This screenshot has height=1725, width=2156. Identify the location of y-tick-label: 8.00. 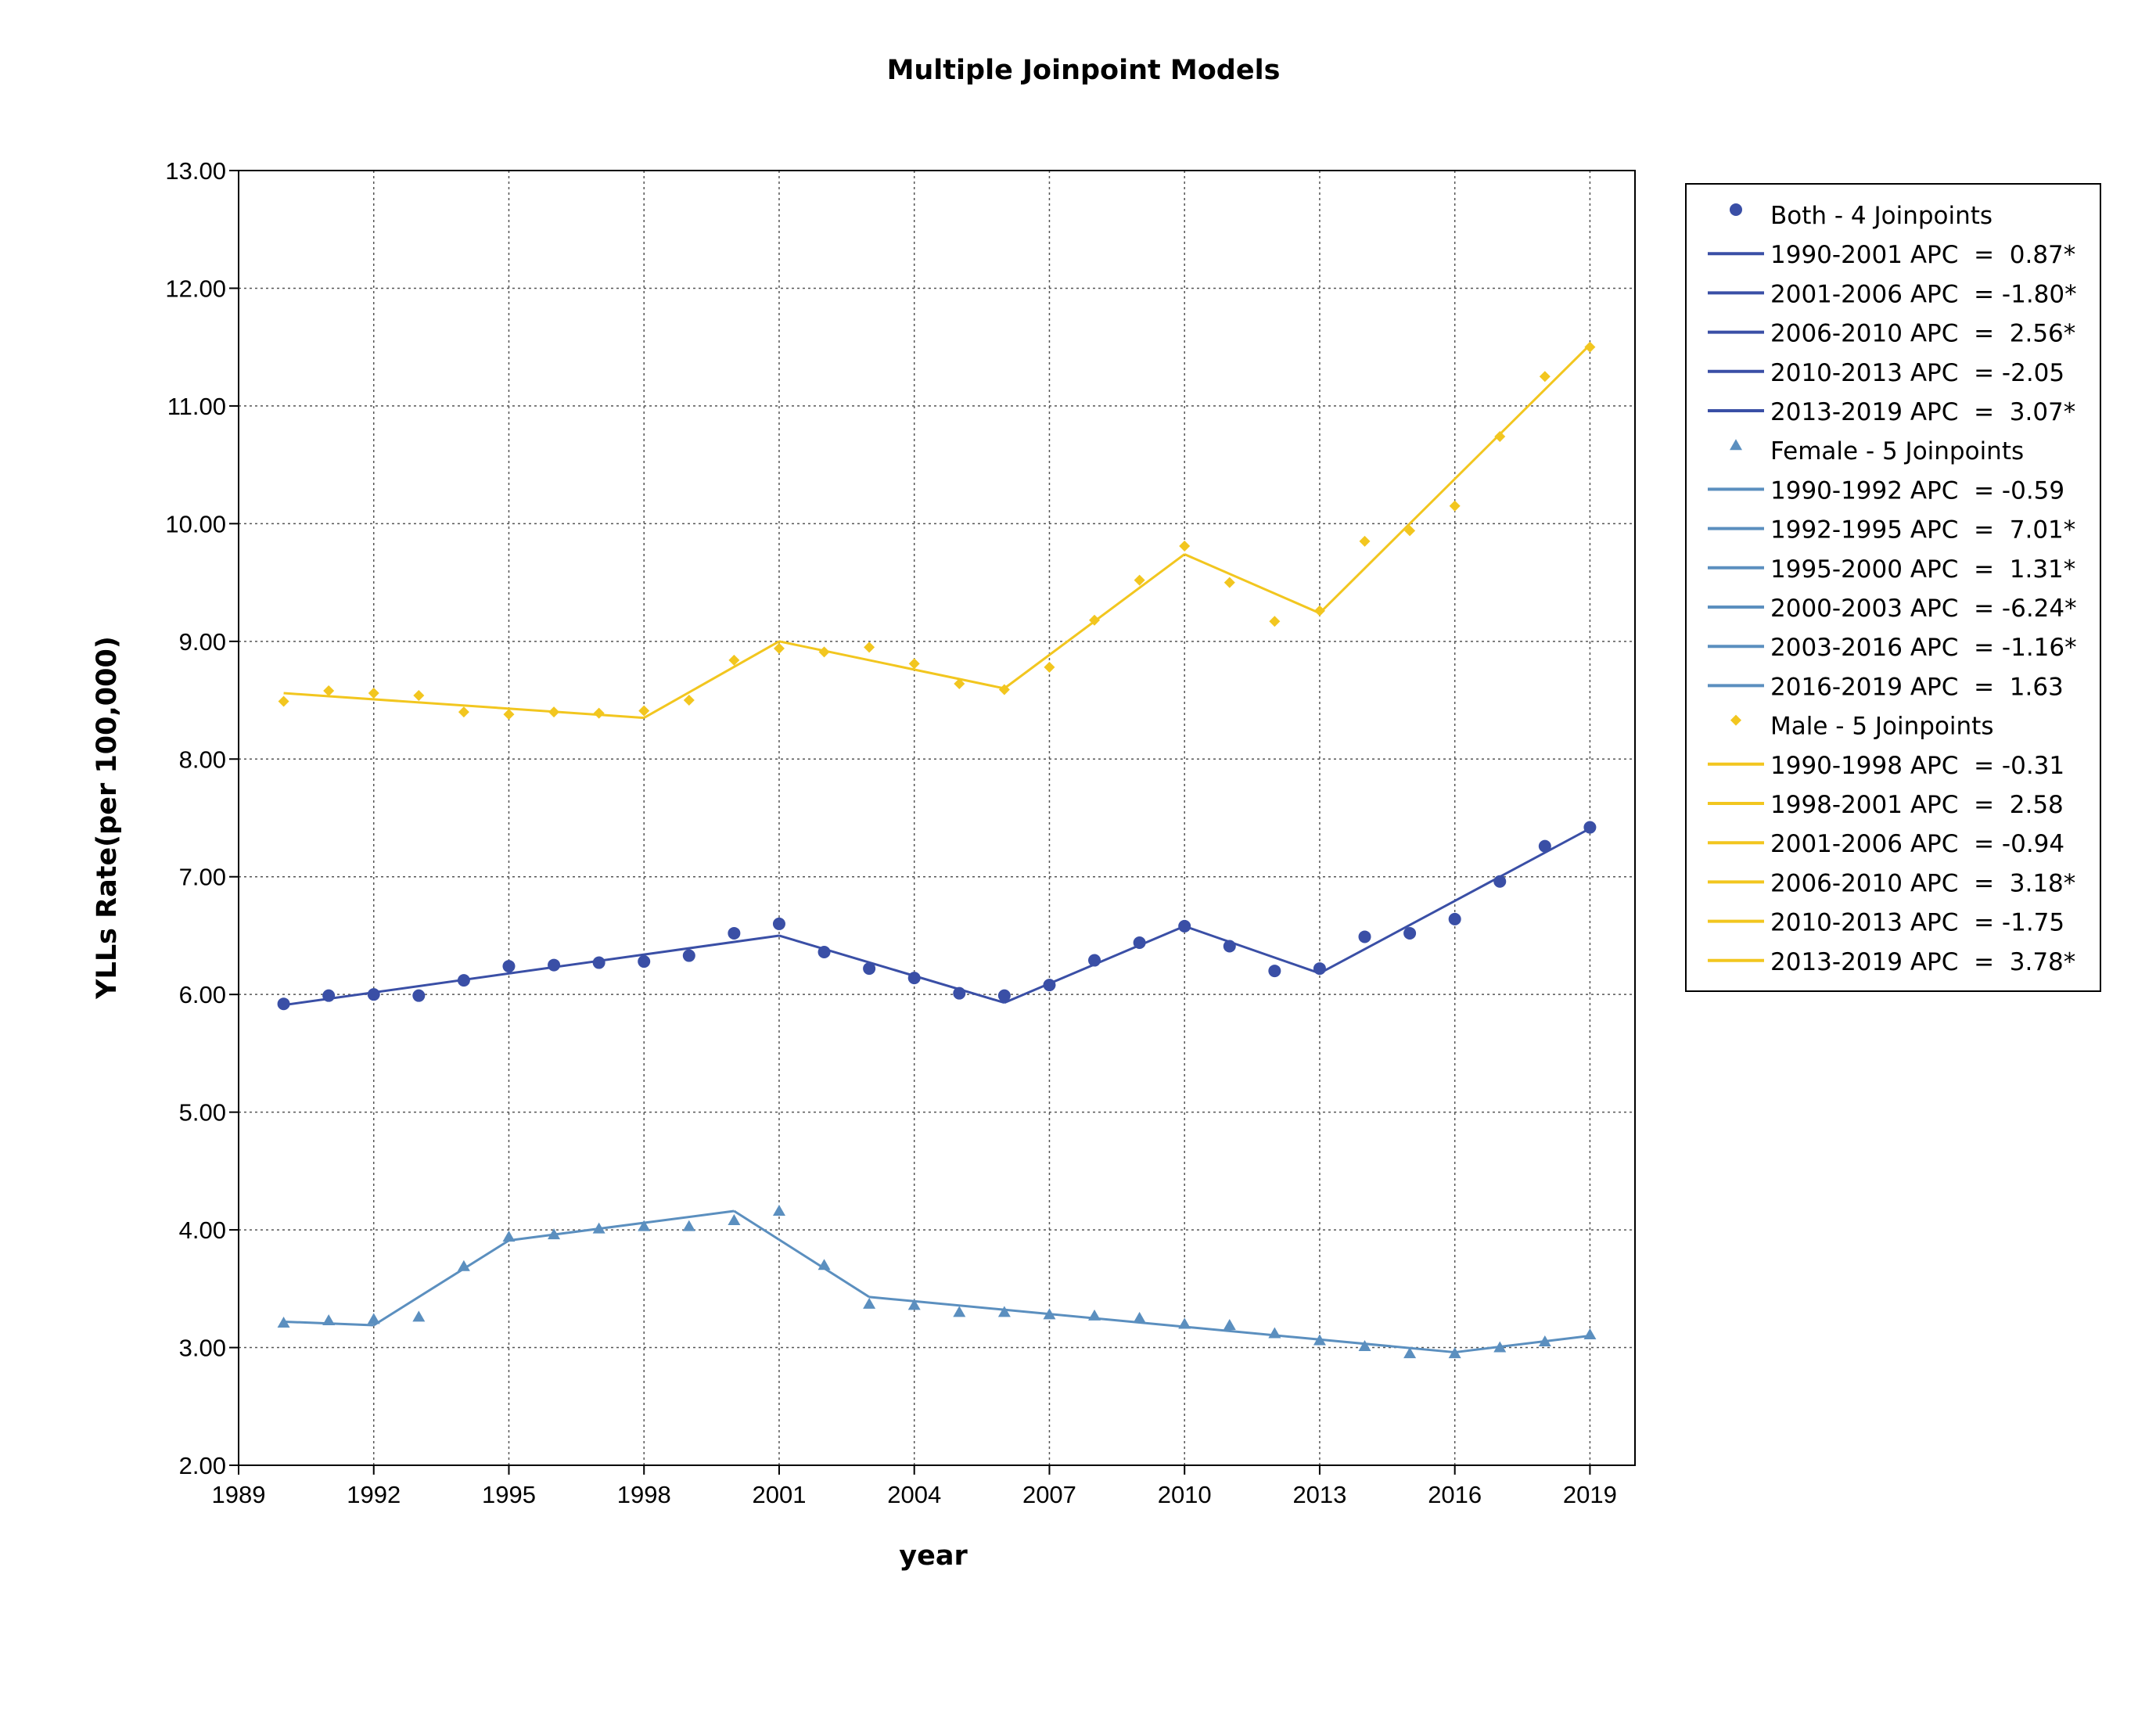
(202, 759).